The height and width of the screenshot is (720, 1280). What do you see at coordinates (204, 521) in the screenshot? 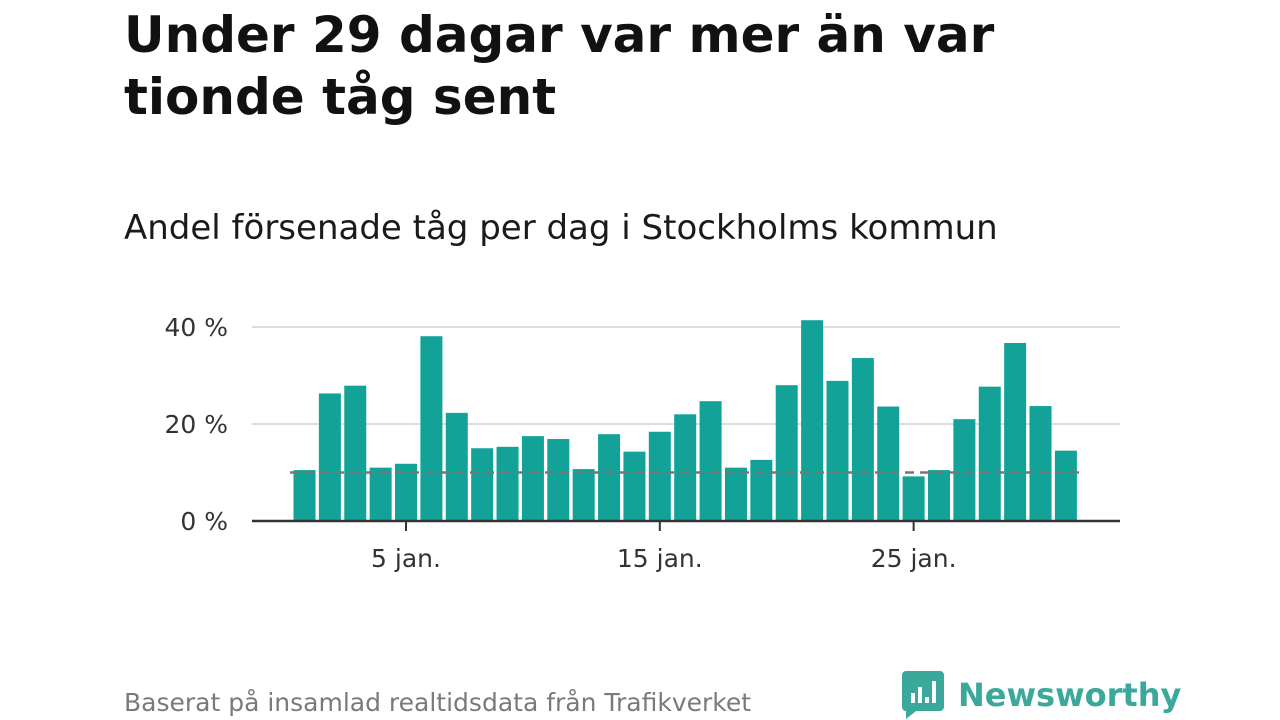
I see `y-tick-label: 0 %` at bounding box center [204, 521].